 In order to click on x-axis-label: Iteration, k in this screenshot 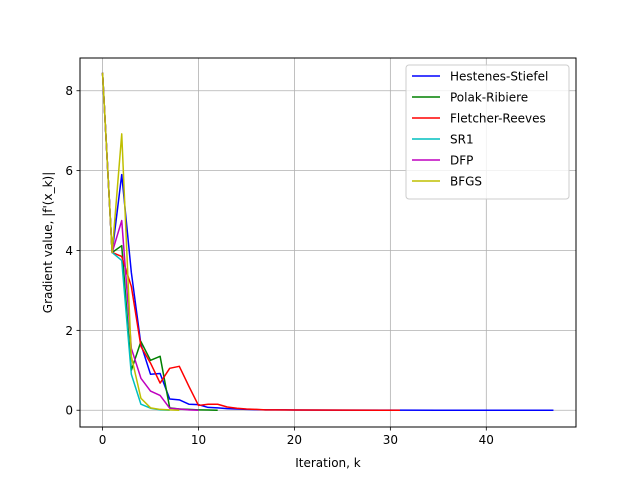, I will do `click(328, 463)`.